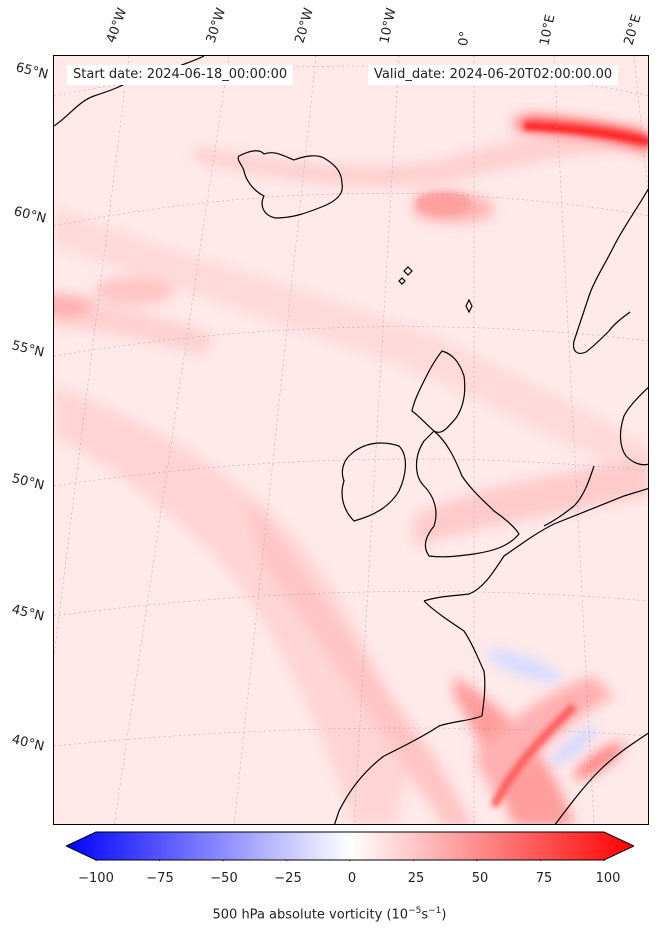 Image resolution: width=659 pixels, height=936 pixels. What do you see at coordinates (96, 878) in the screenshot?
I see `colorbar-tick: −100` at bounding box center [96, 878].